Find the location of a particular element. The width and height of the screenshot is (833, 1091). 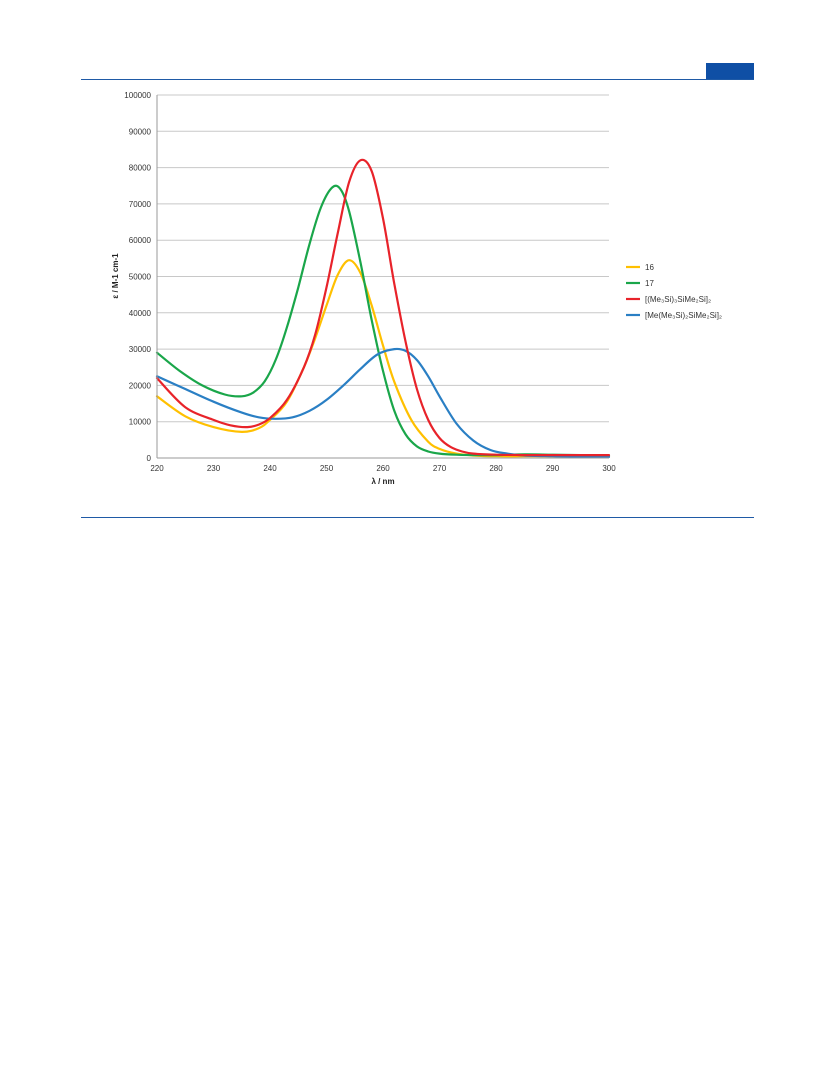

x-tick-label: 260 is located at coordinates (383, 468).